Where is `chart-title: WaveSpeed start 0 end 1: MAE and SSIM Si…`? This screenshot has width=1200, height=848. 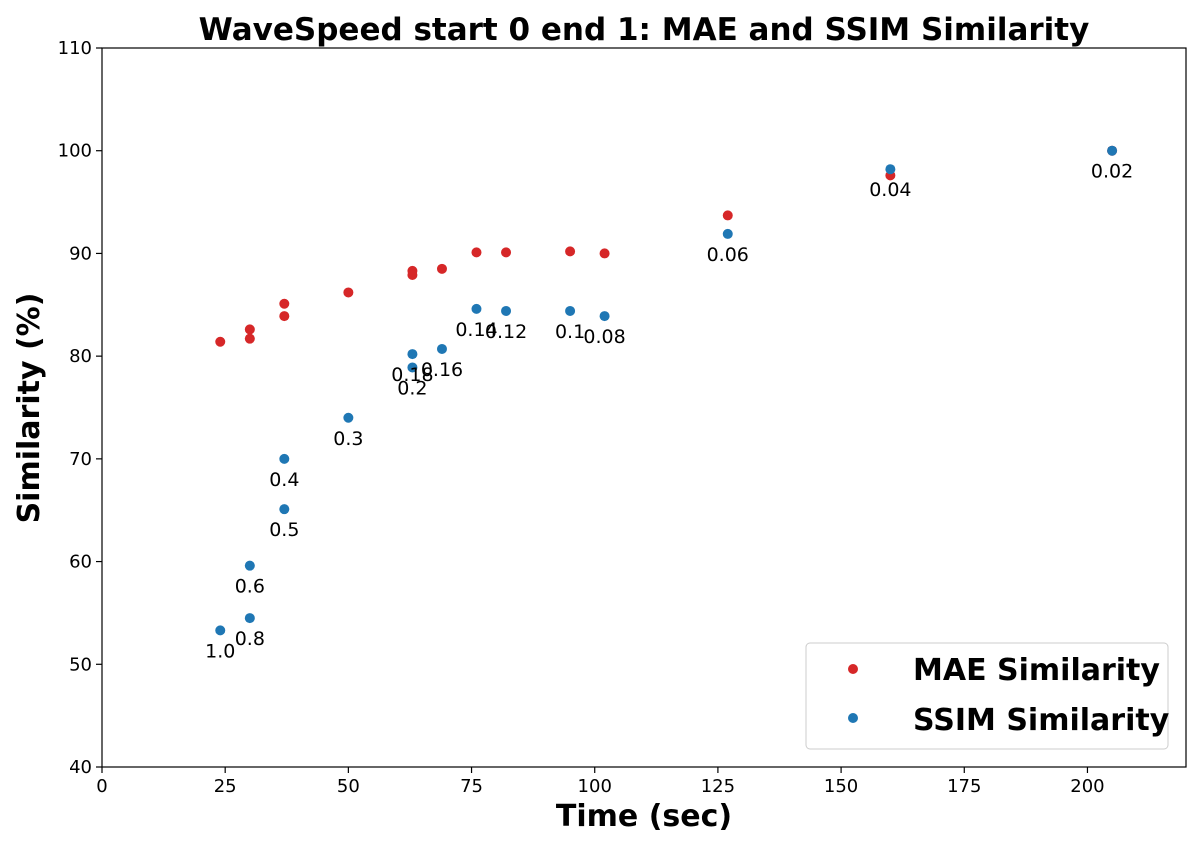 chart-title: WaveSpeed start 0 end 1: MAE and SSIM Si… is located at coordinates (644, 30).